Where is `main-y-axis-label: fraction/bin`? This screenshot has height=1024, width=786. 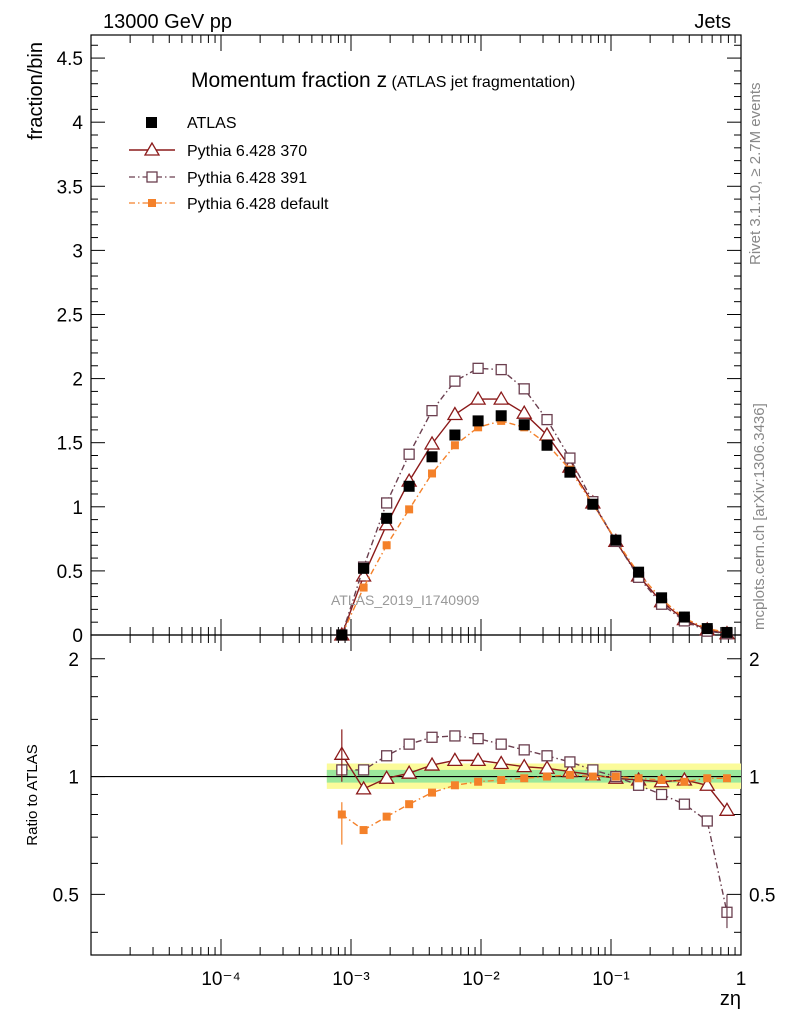
main-y-axis-label: fraction/bin is located at coordinates (36, 91).